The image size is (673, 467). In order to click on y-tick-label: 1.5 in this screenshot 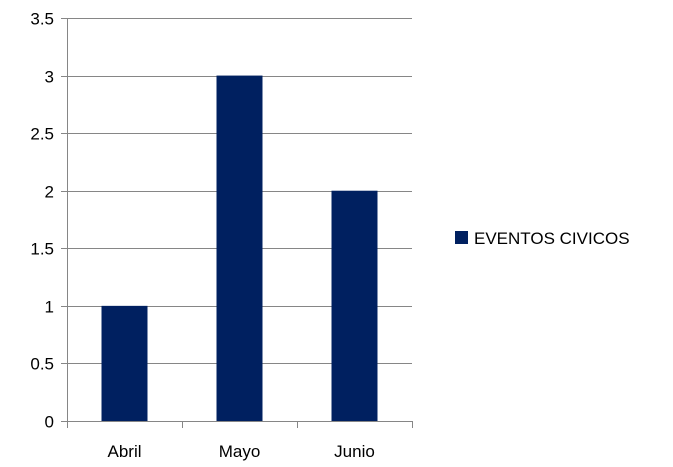, I will do `click(42, 249)`.